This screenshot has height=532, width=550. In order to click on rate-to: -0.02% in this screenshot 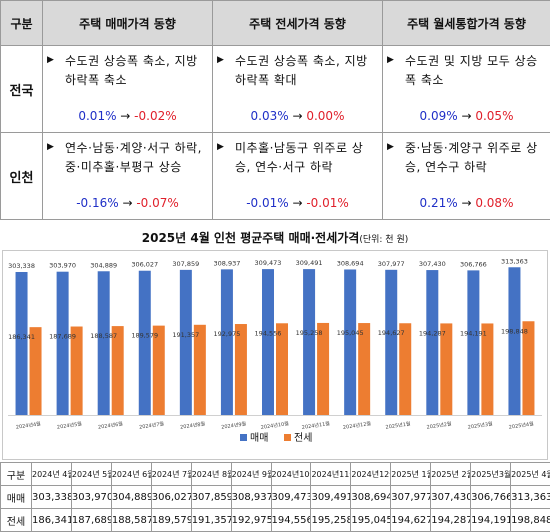, I will do `click(155, 116)`.